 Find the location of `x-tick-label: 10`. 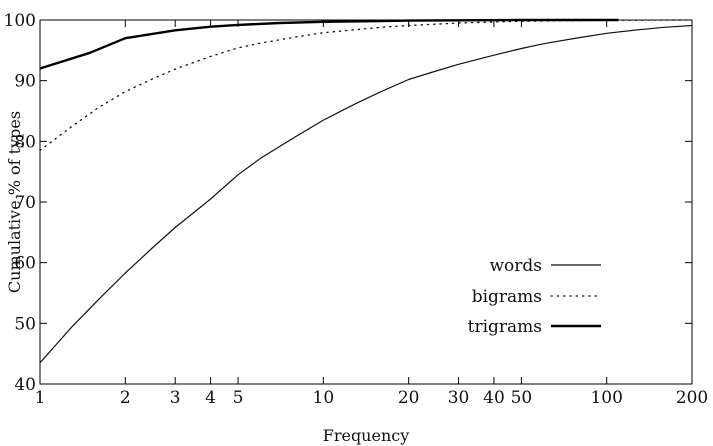

x-tick-label: 10 is located at coordinates (324, 398).